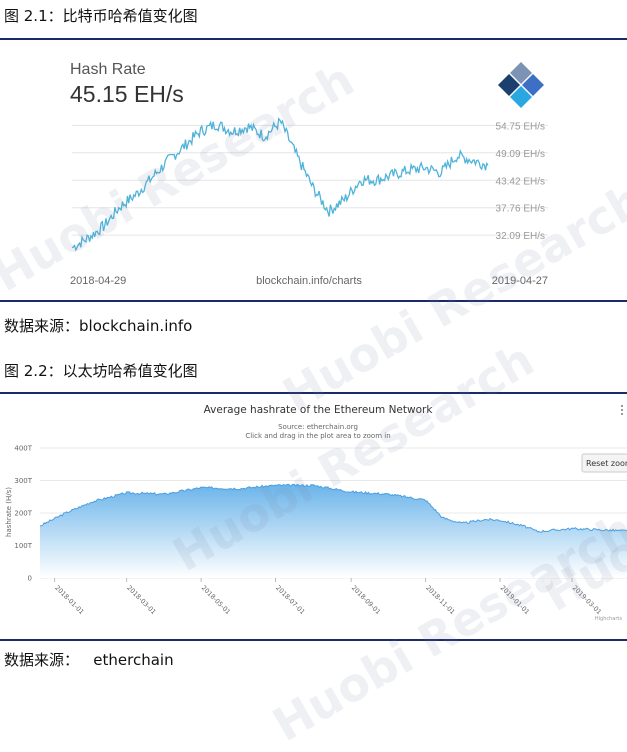  Describe the element at coordinates (98, 326) in the screenshot. I see `figure1-source: 数据来源：blockchain.info` at that location.